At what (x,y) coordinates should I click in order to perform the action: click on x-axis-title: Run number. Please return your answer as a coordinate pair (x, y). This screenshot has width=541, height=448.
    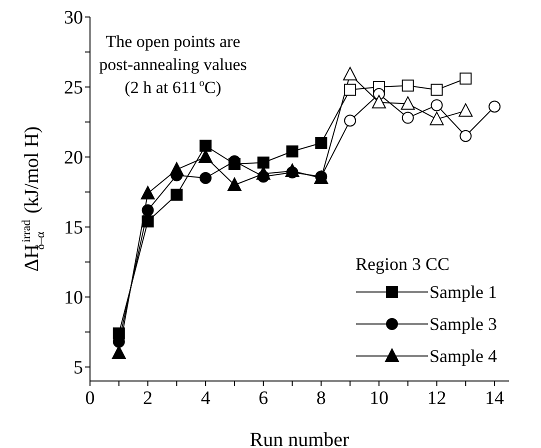
    Looking at the image, I should click on (300, 438).